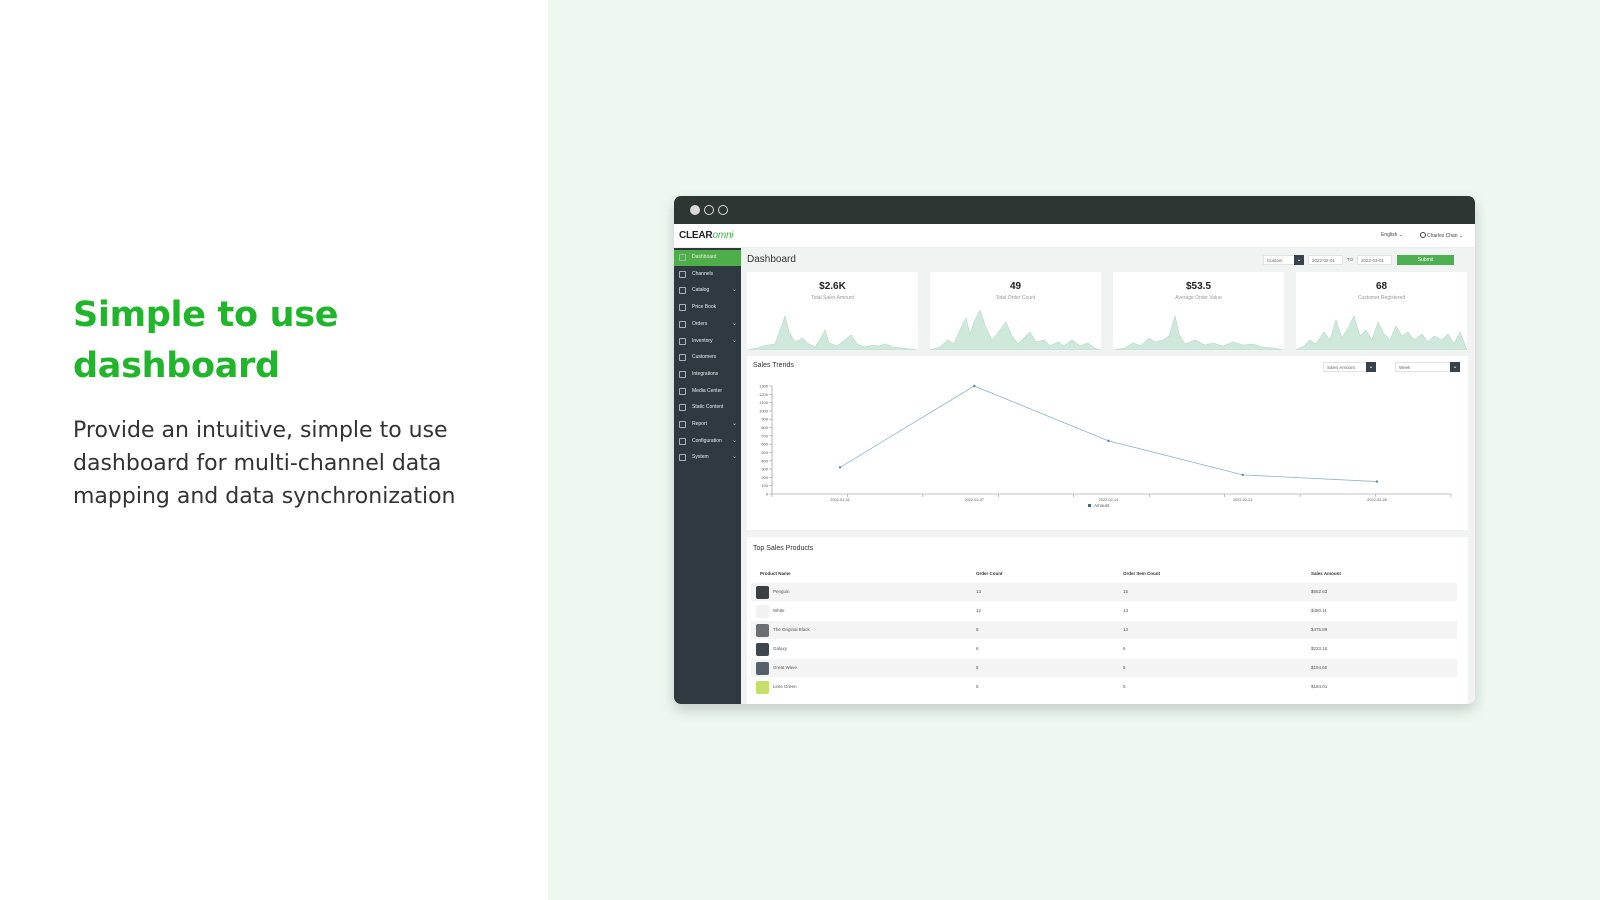 Image resolution: width=1600 pixels, height=900 pixels. What do you see at coordinates (1275, 260) in the screenshot?
I see `date-range-value: Custom` at bounding box center [1275, 260].